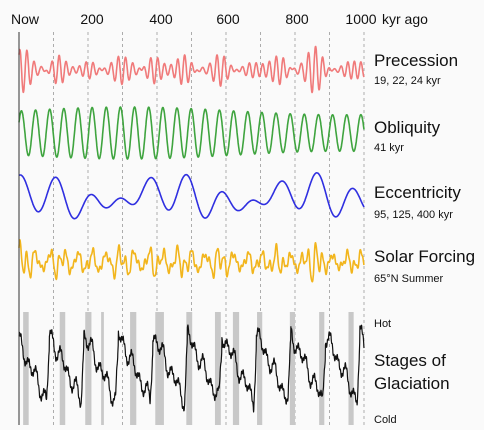  I want to click on label-glaciation: Glaciation, so click(412, 383).